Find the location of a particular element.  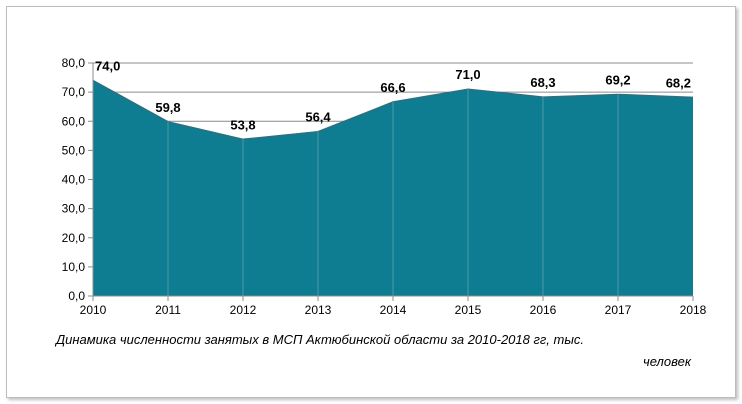

y-tick-label: 30,0 is located at coordinates (74, 209).